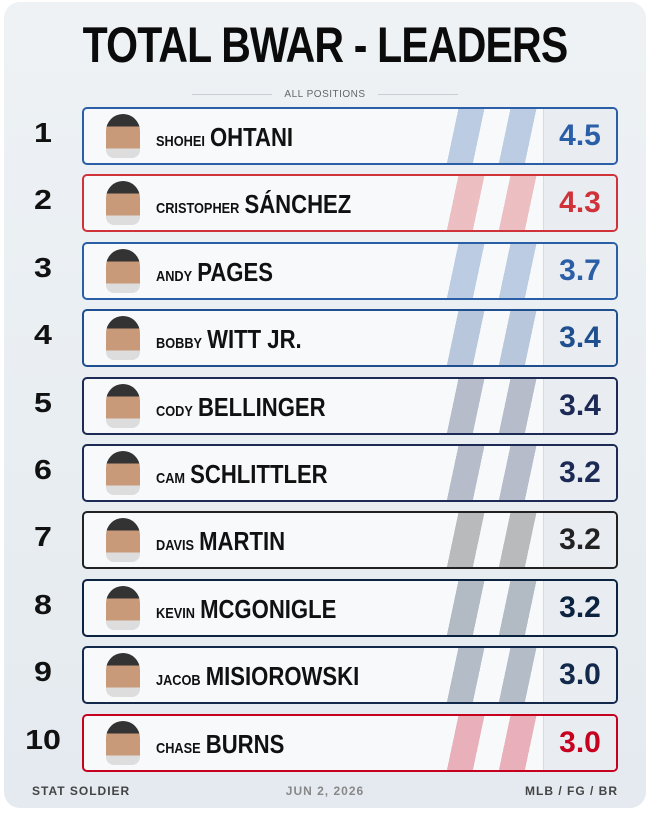 The width and height of the screenshot is (650, 813). I want to click on bwar-value: 3.7, so click(579, 270).